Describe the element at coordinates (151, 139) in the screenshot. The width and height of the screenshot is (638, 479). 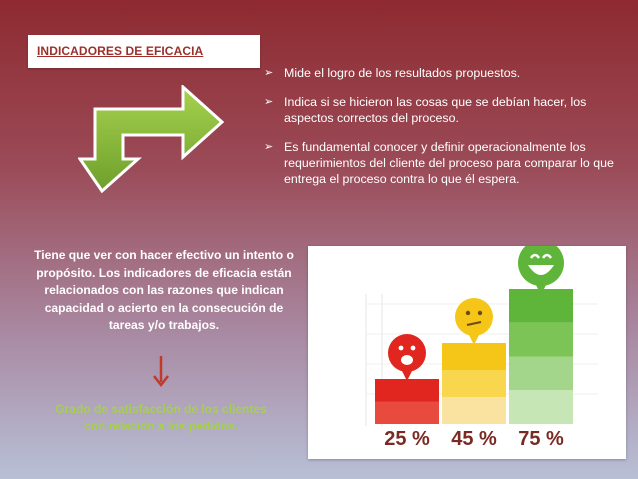
I see `bent-arrow-icon` at that location.